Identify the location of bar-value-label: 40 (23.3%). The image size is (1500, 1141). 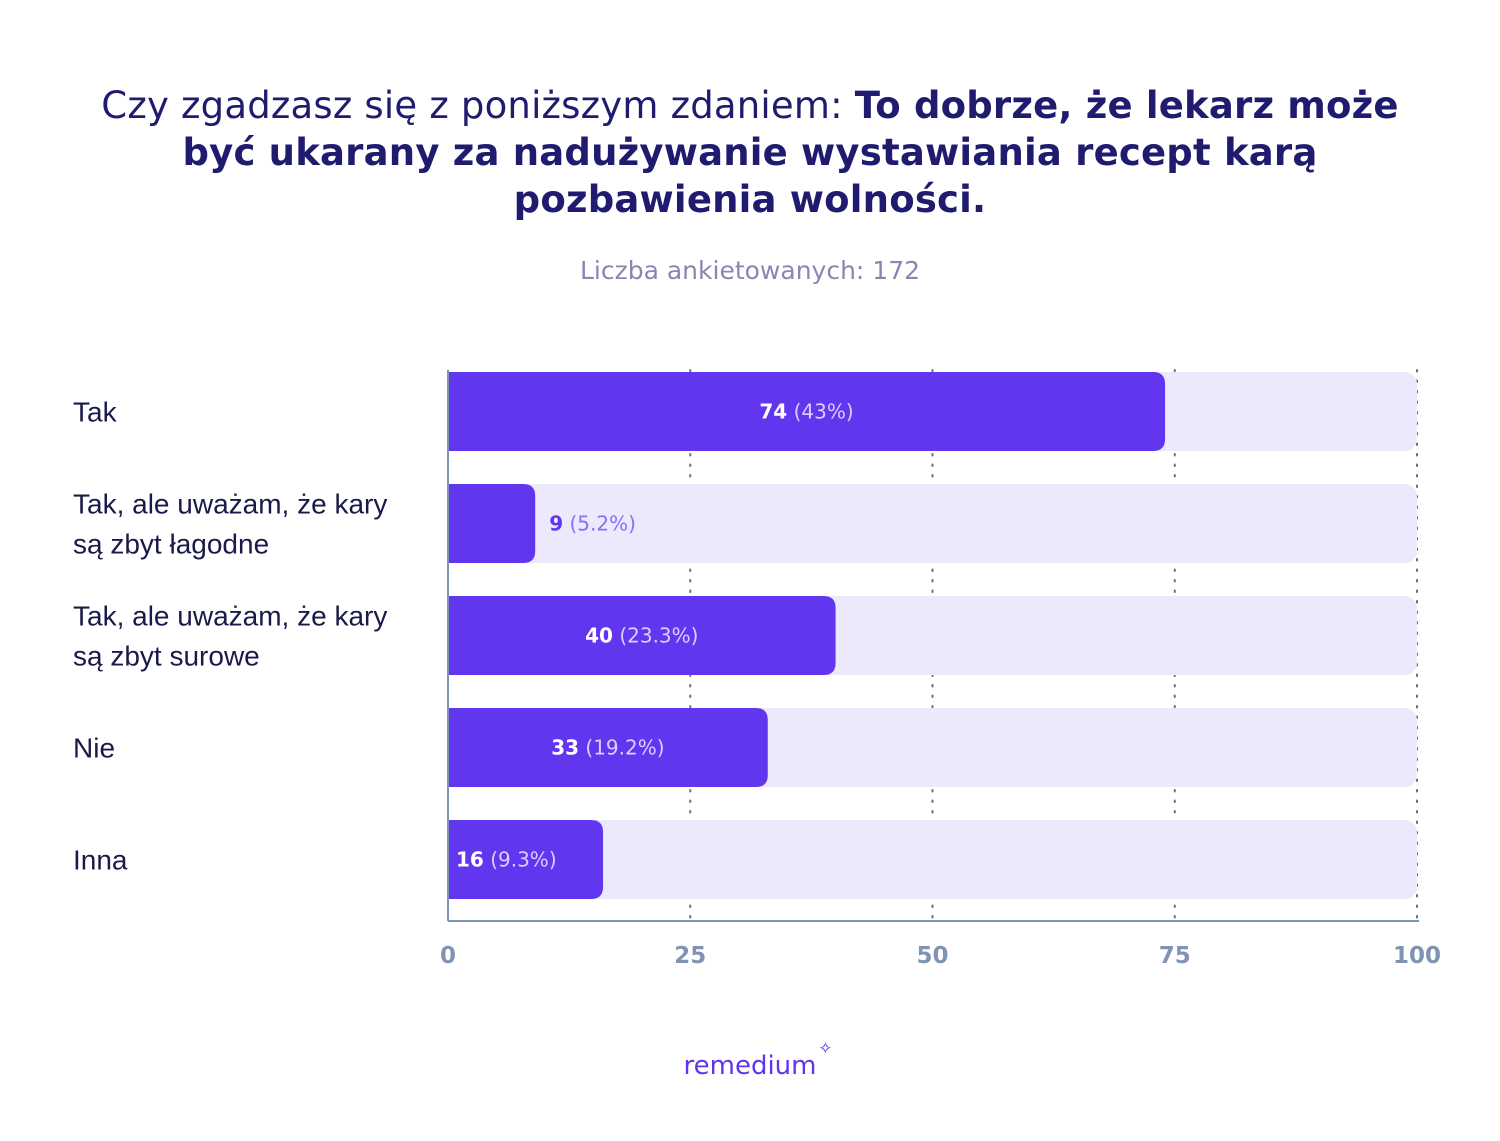
(641, 636).